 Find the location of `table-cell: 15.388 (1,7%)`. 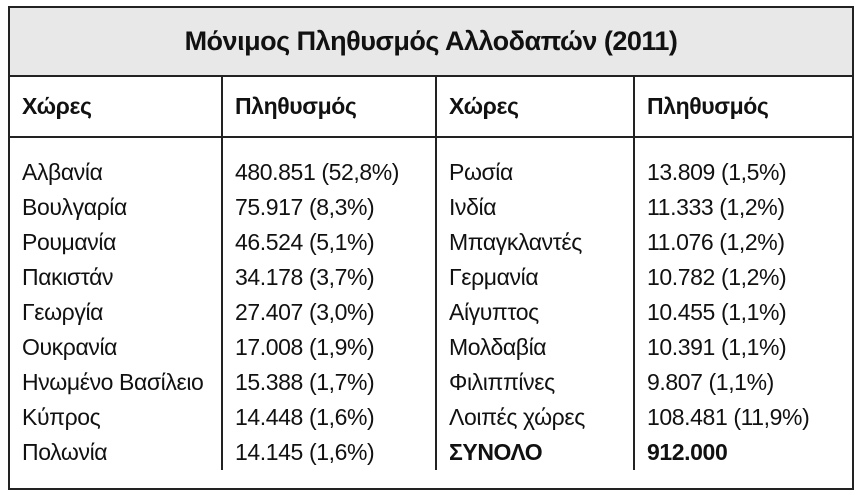

table-cell: 15.388 (1,7%) is located at coordinates (328, 382).